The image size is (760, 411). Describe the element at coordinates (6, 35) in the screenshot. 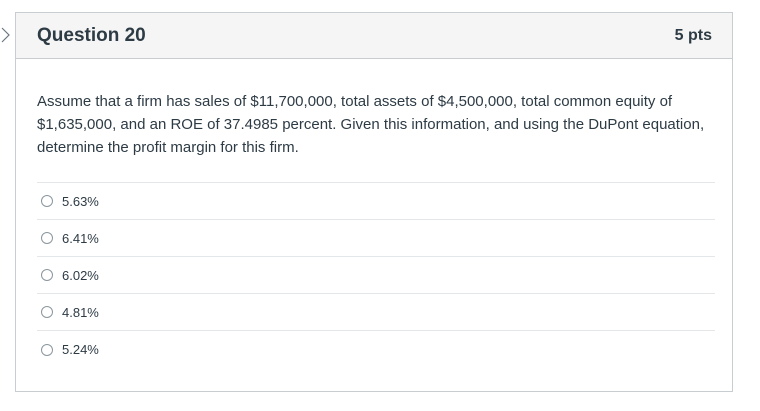

I see `chevron-left-icon` at that location.